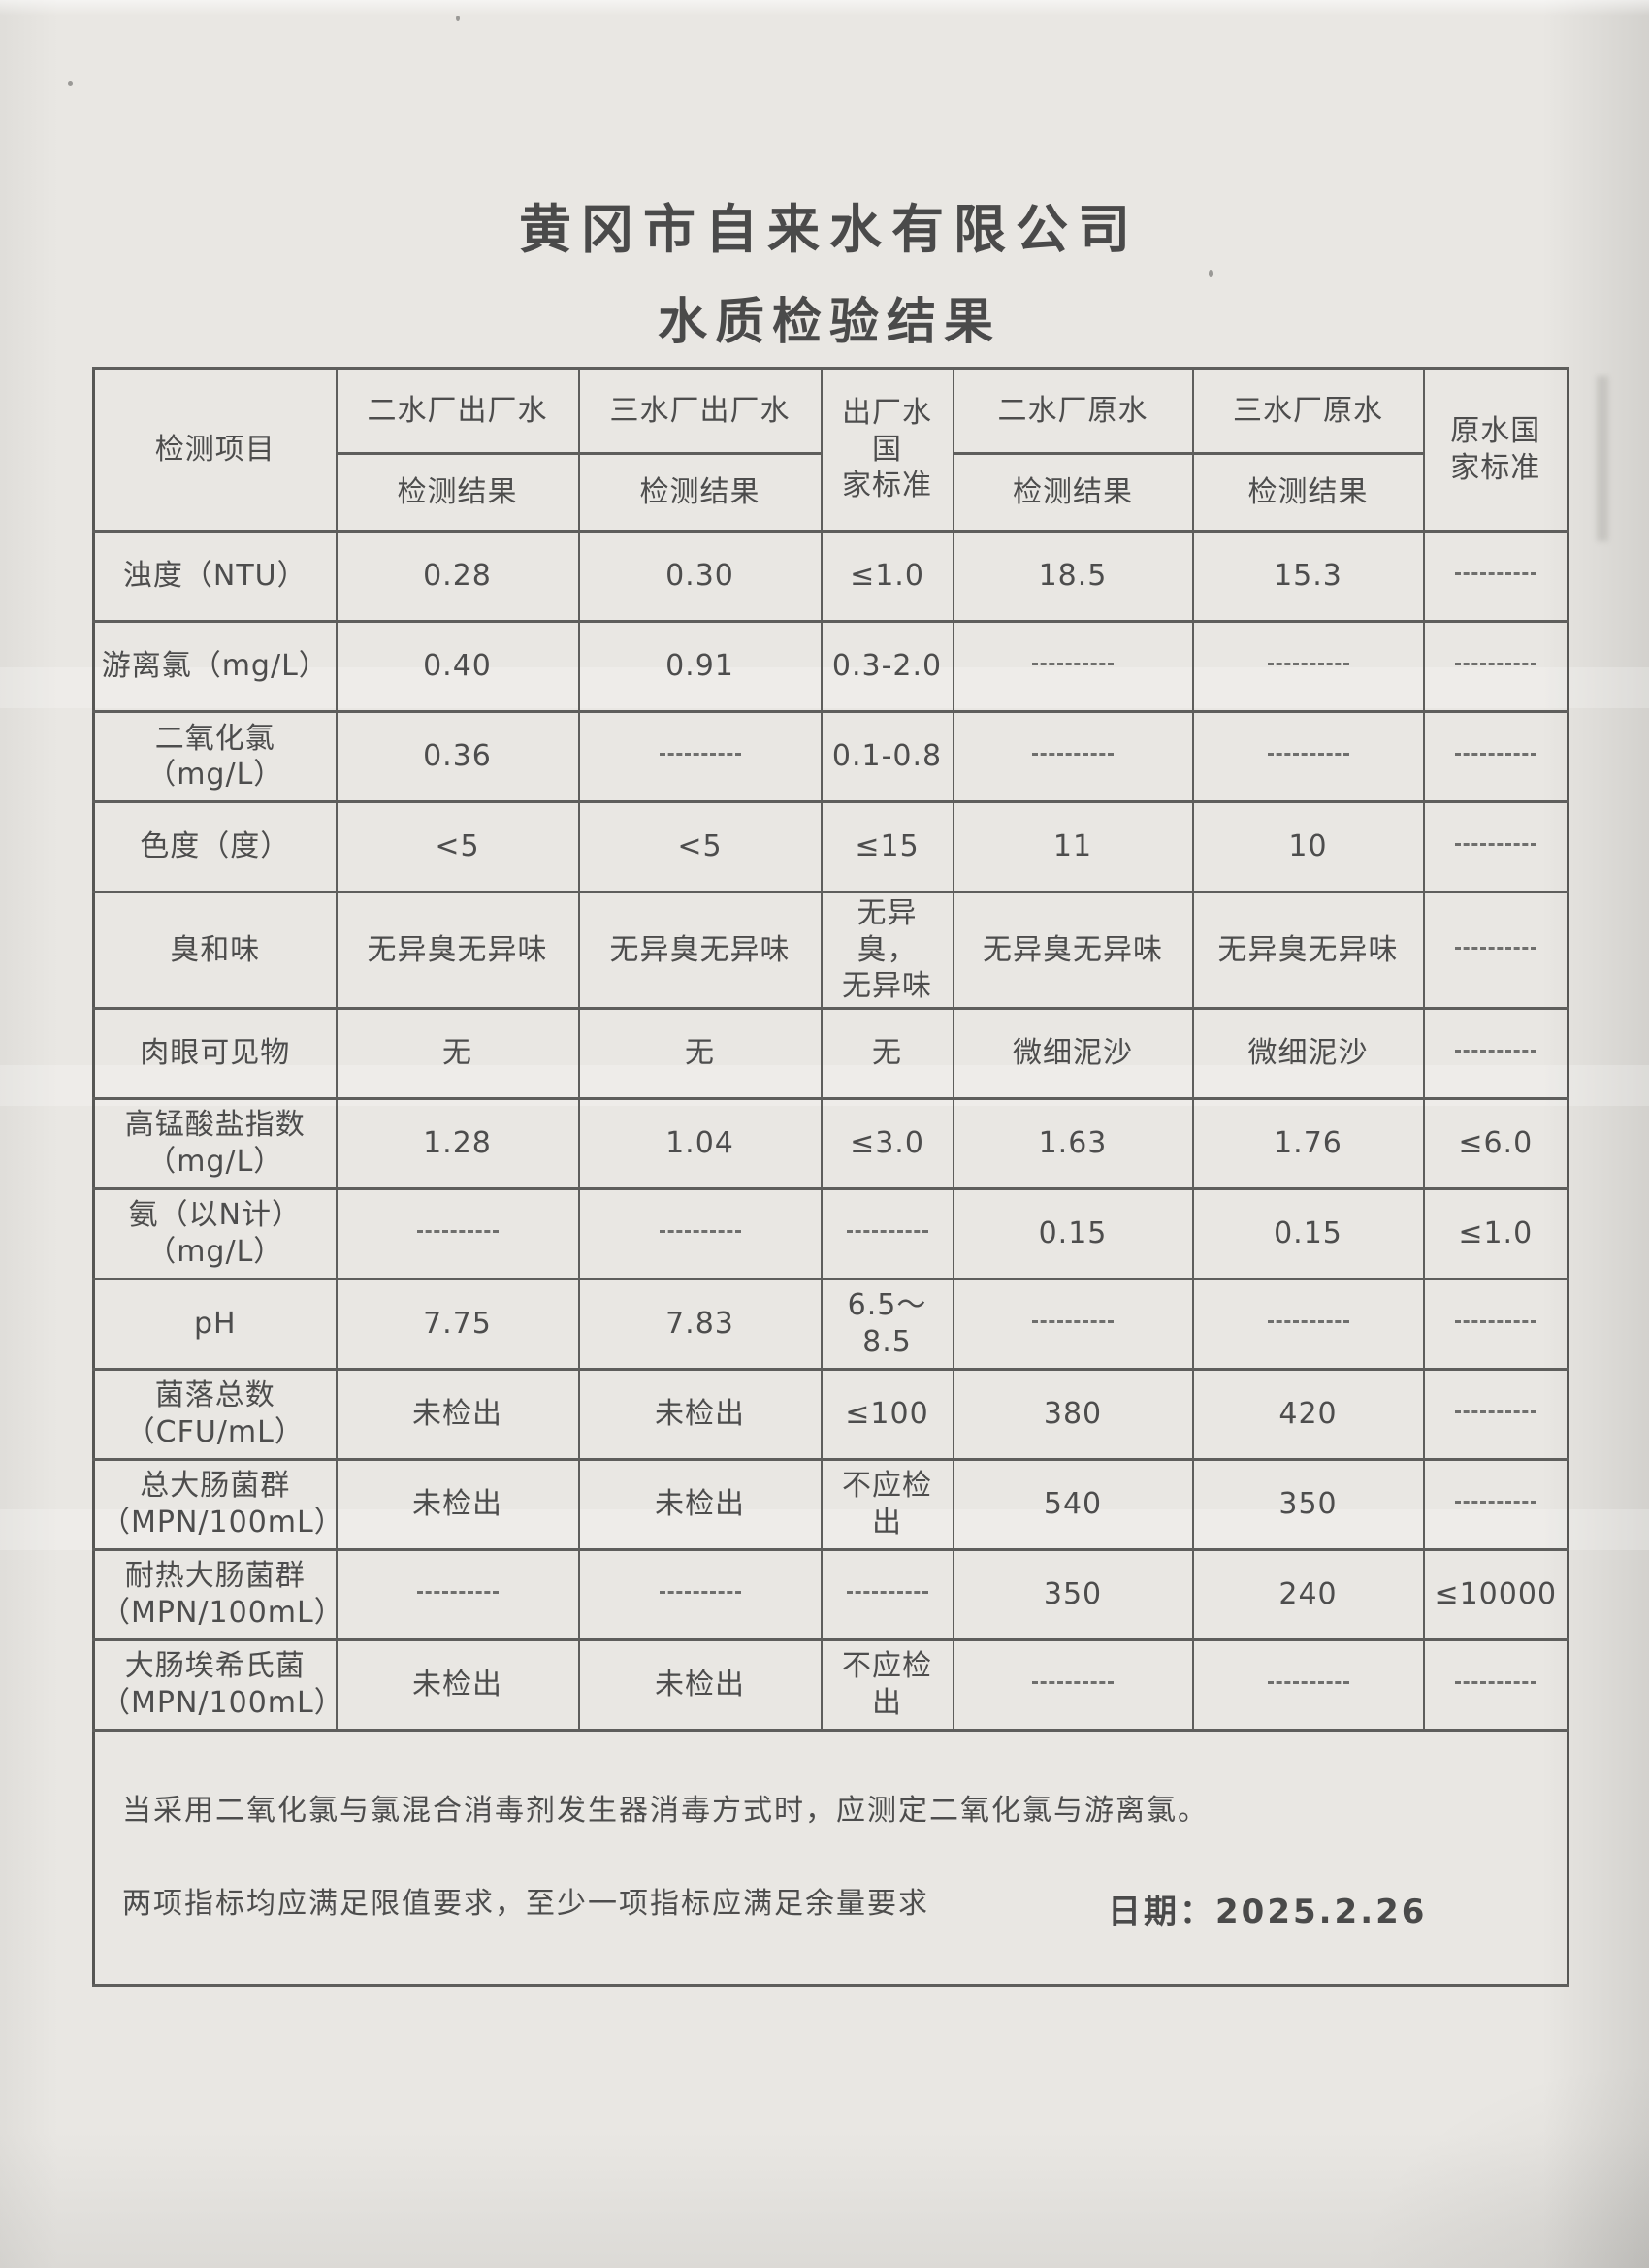 The width and height of the screenshot is (1649, 2268). What do you see at coordinates (831, 492) in the screenshot?
I see `header-row-2: 检测结果 检测结果 检测结果 检测结果` at bounding box center [831, 492].